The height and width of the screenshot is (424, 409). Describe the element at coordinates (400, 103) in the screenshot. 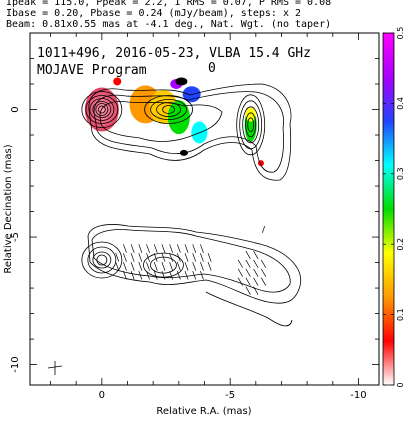

I see `colorbar-tick-label: 0.4` at that location.